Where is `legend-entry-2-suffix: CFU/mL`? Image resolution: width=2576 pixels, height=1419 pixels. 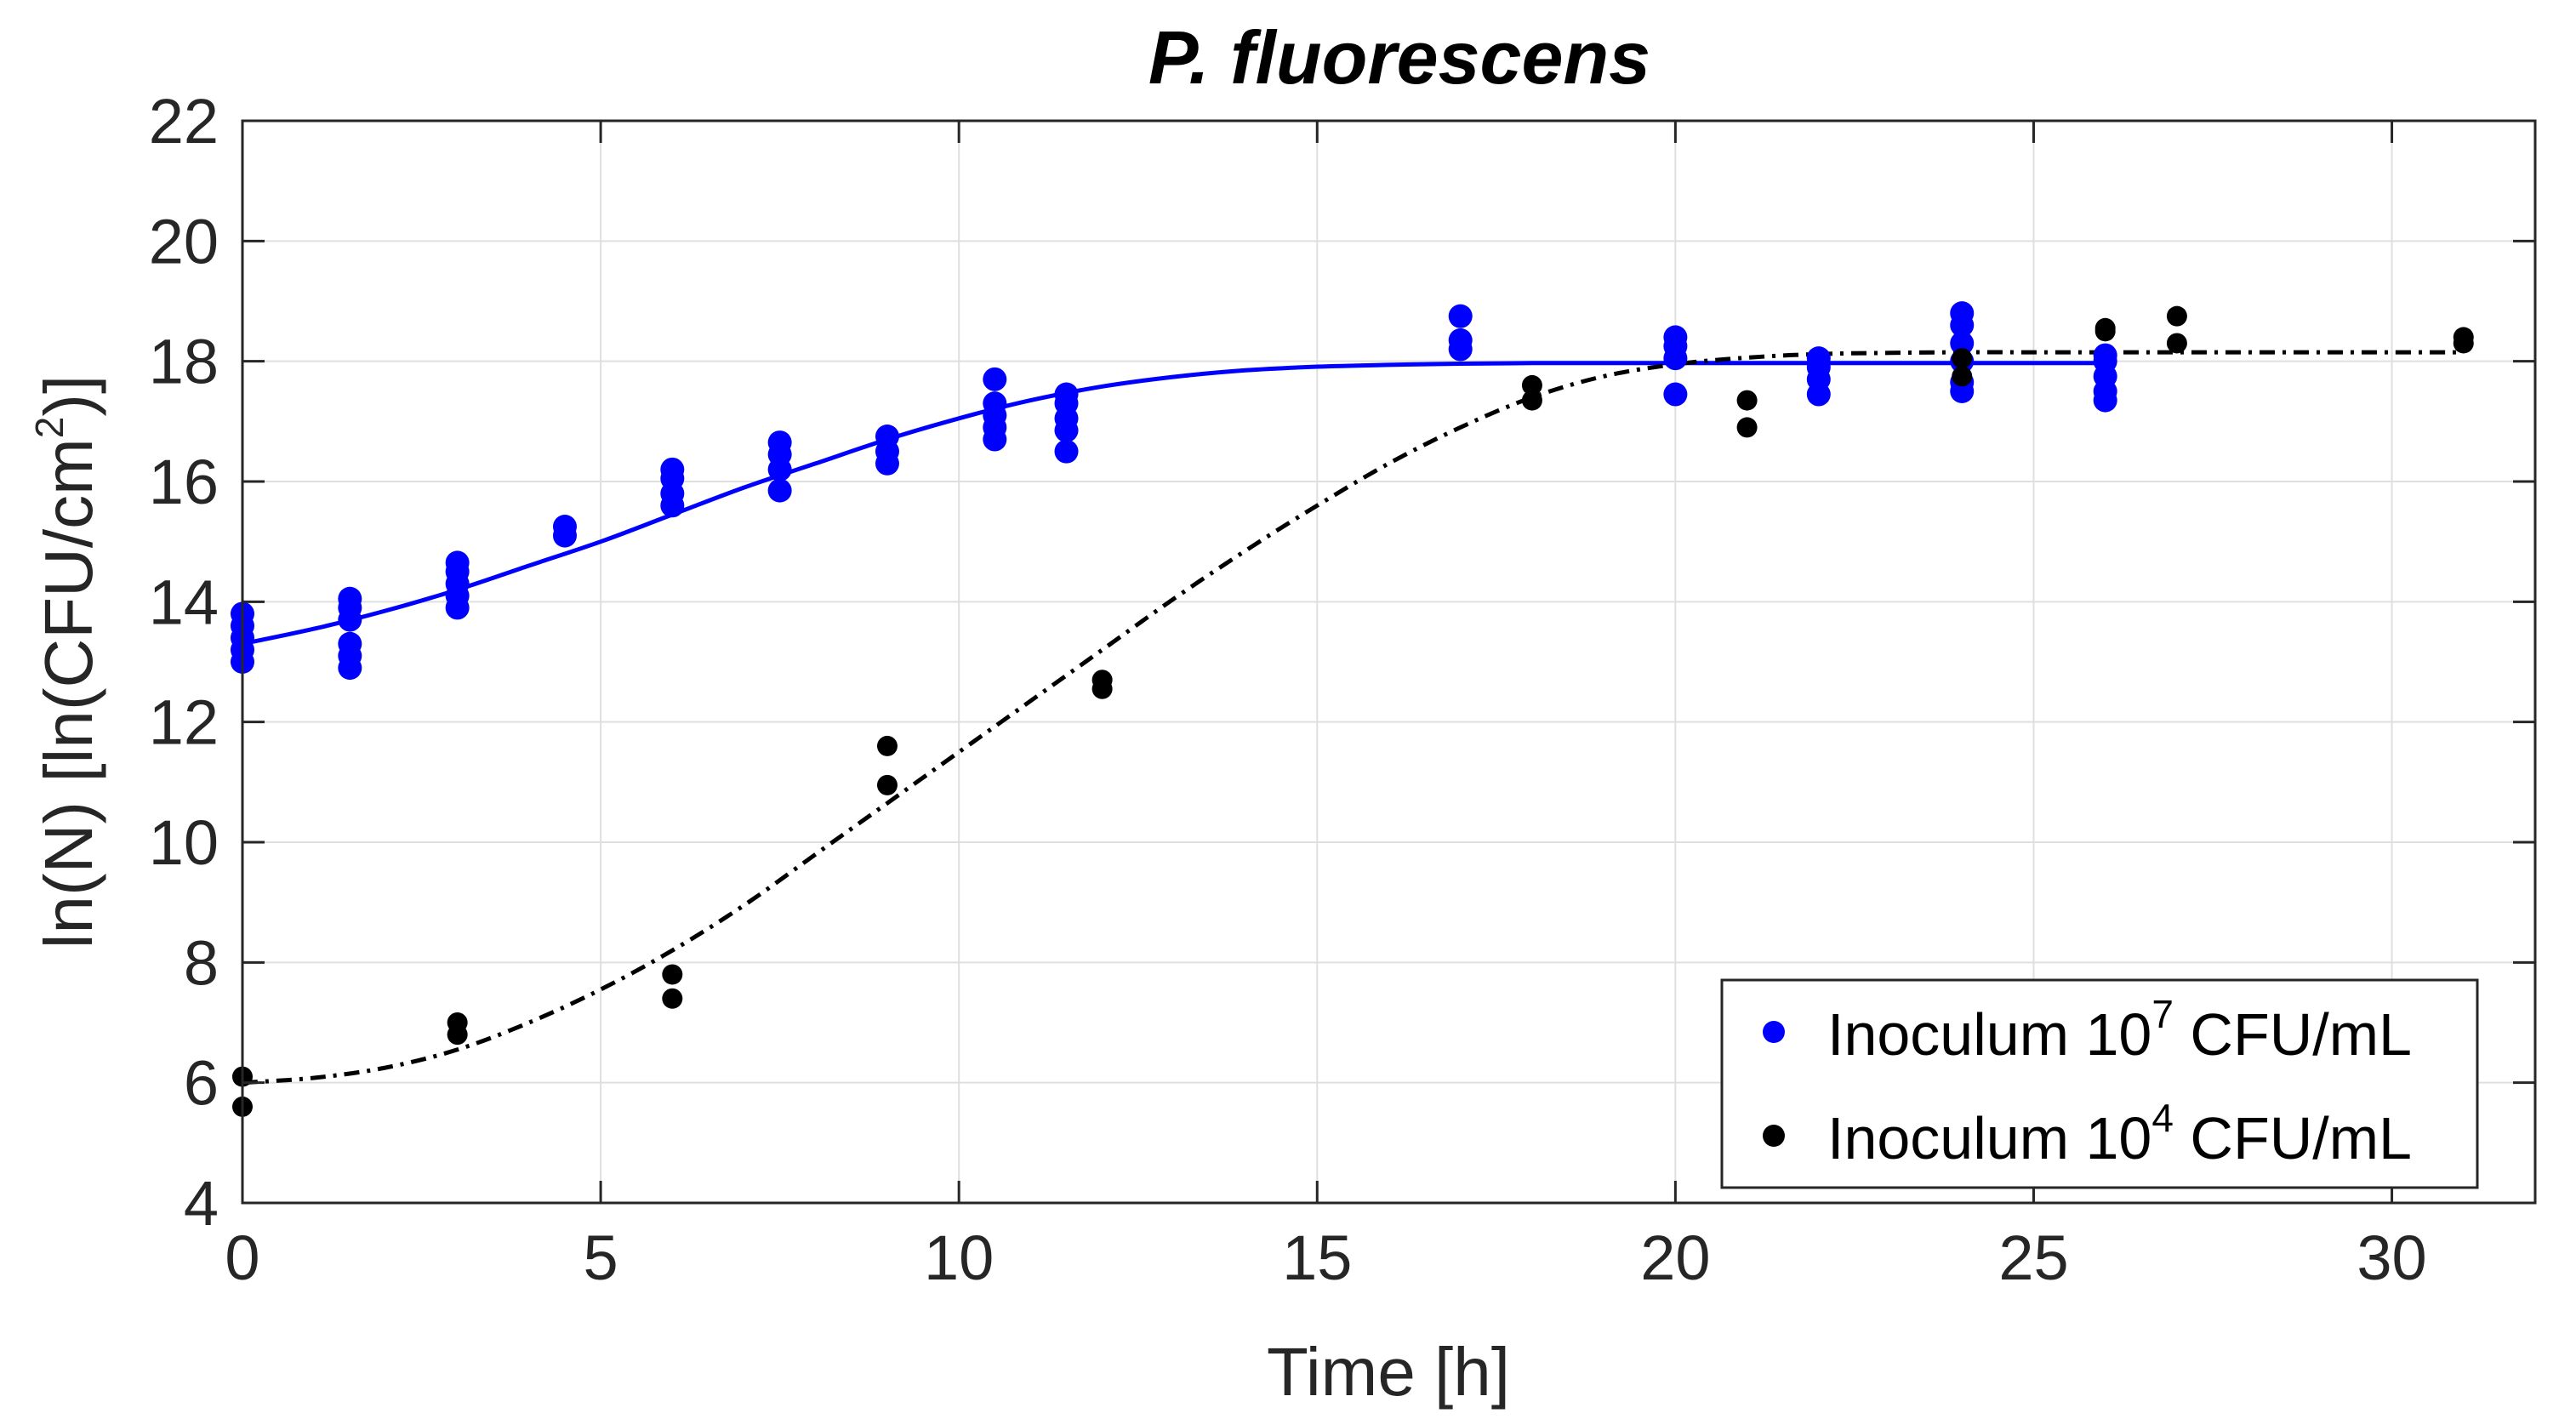
legend-entry-2-suffix: CFU/mL is located at coordinates (2293, 1138).